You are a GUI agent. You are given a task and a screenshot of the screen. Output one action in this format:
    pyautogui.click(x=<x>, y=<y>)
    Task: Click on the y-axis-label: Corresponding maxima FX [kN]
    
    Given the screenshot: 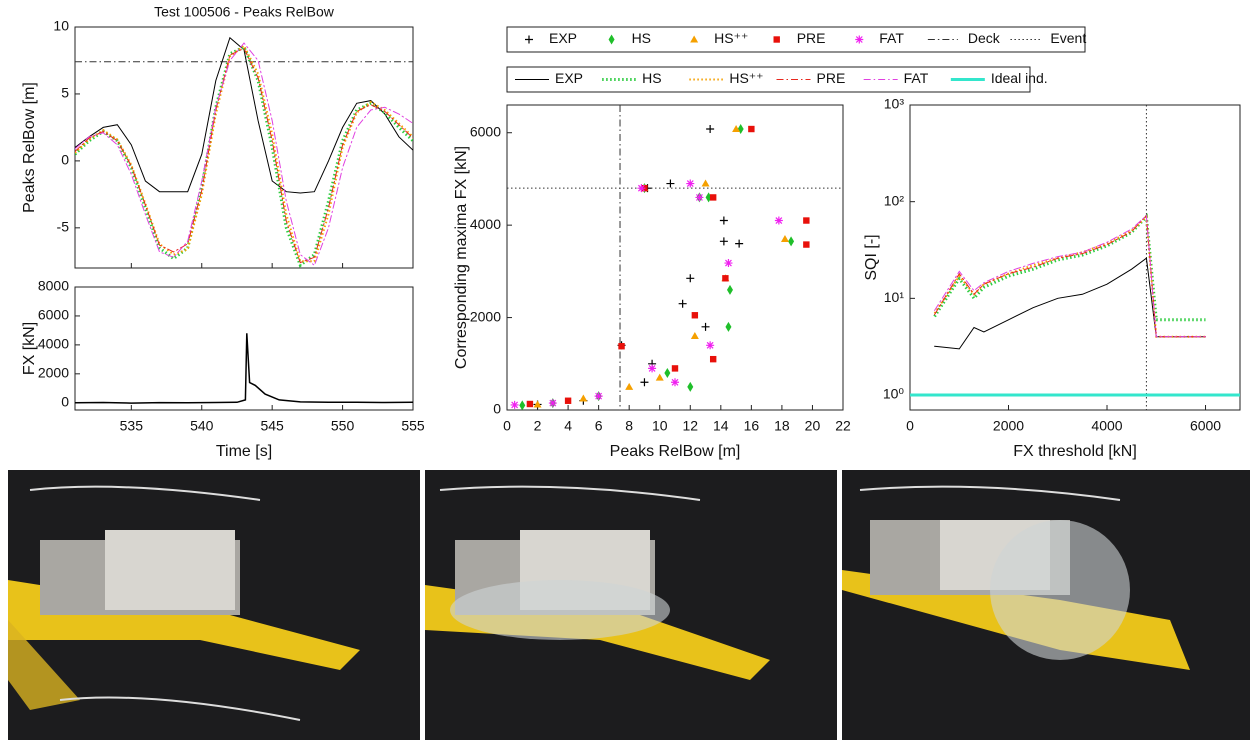 What is the action you would take?
    pyautogui.click(x=461, y=257)
    